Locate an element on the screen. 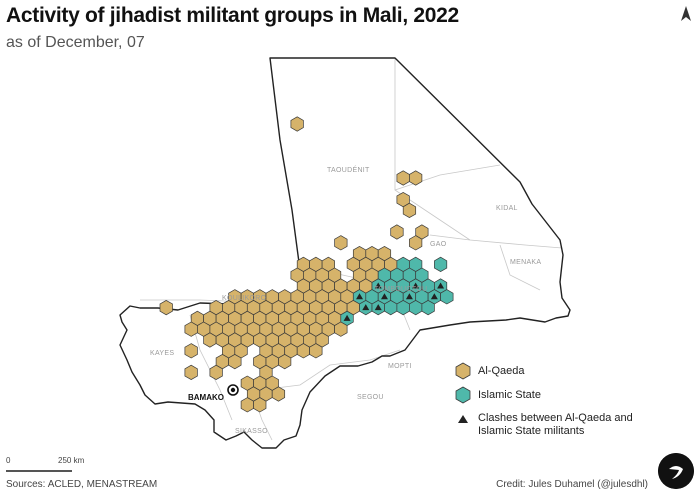  legend-label-alqaeda: Al-Qaeda is located at coordinates (501, 371).